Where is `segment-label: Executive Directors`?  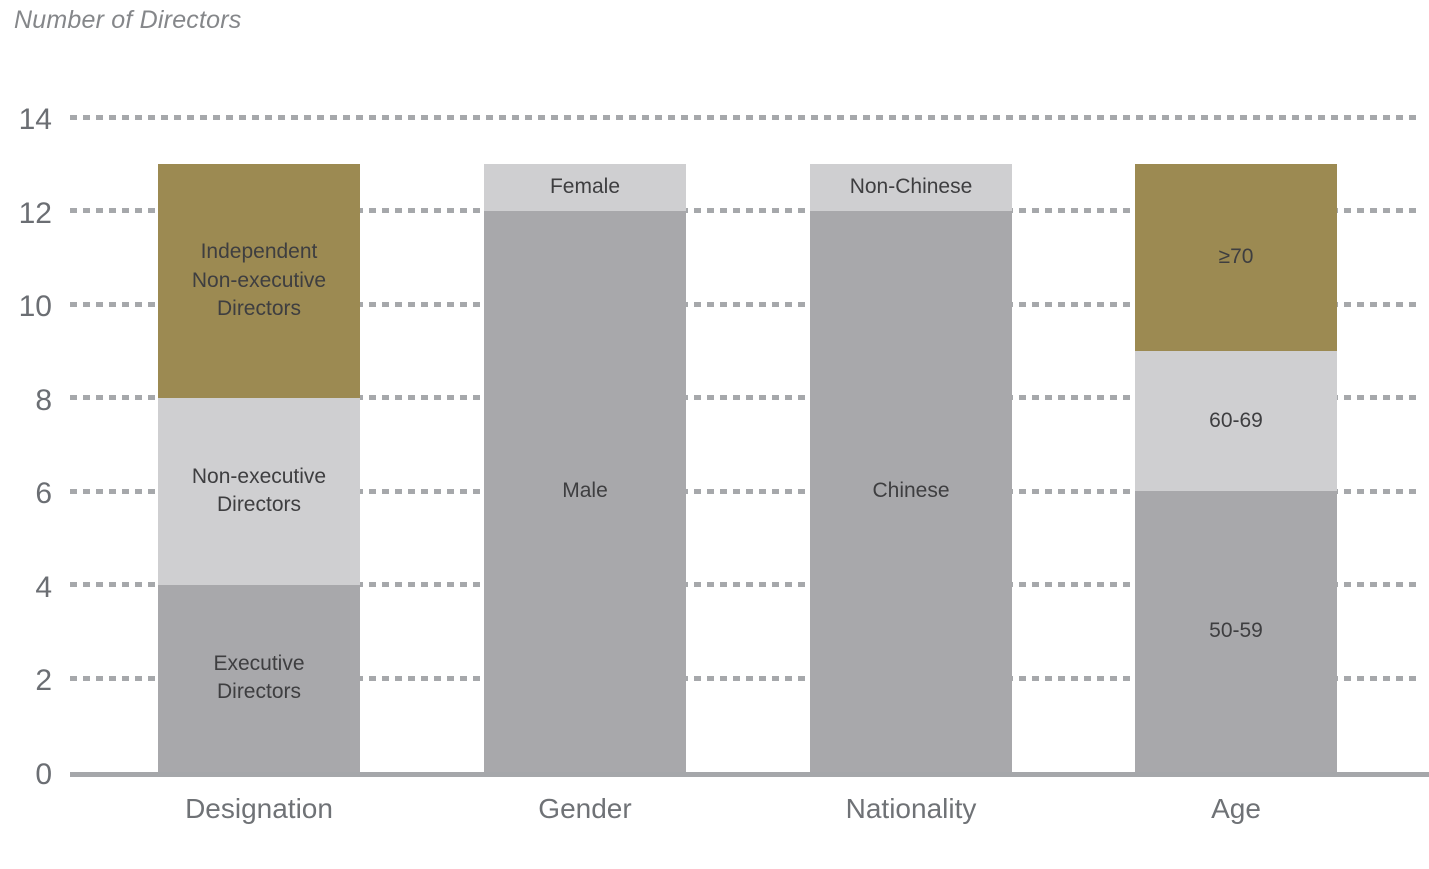 segment-label: Executive Directors is located at coordinates (259, 678).